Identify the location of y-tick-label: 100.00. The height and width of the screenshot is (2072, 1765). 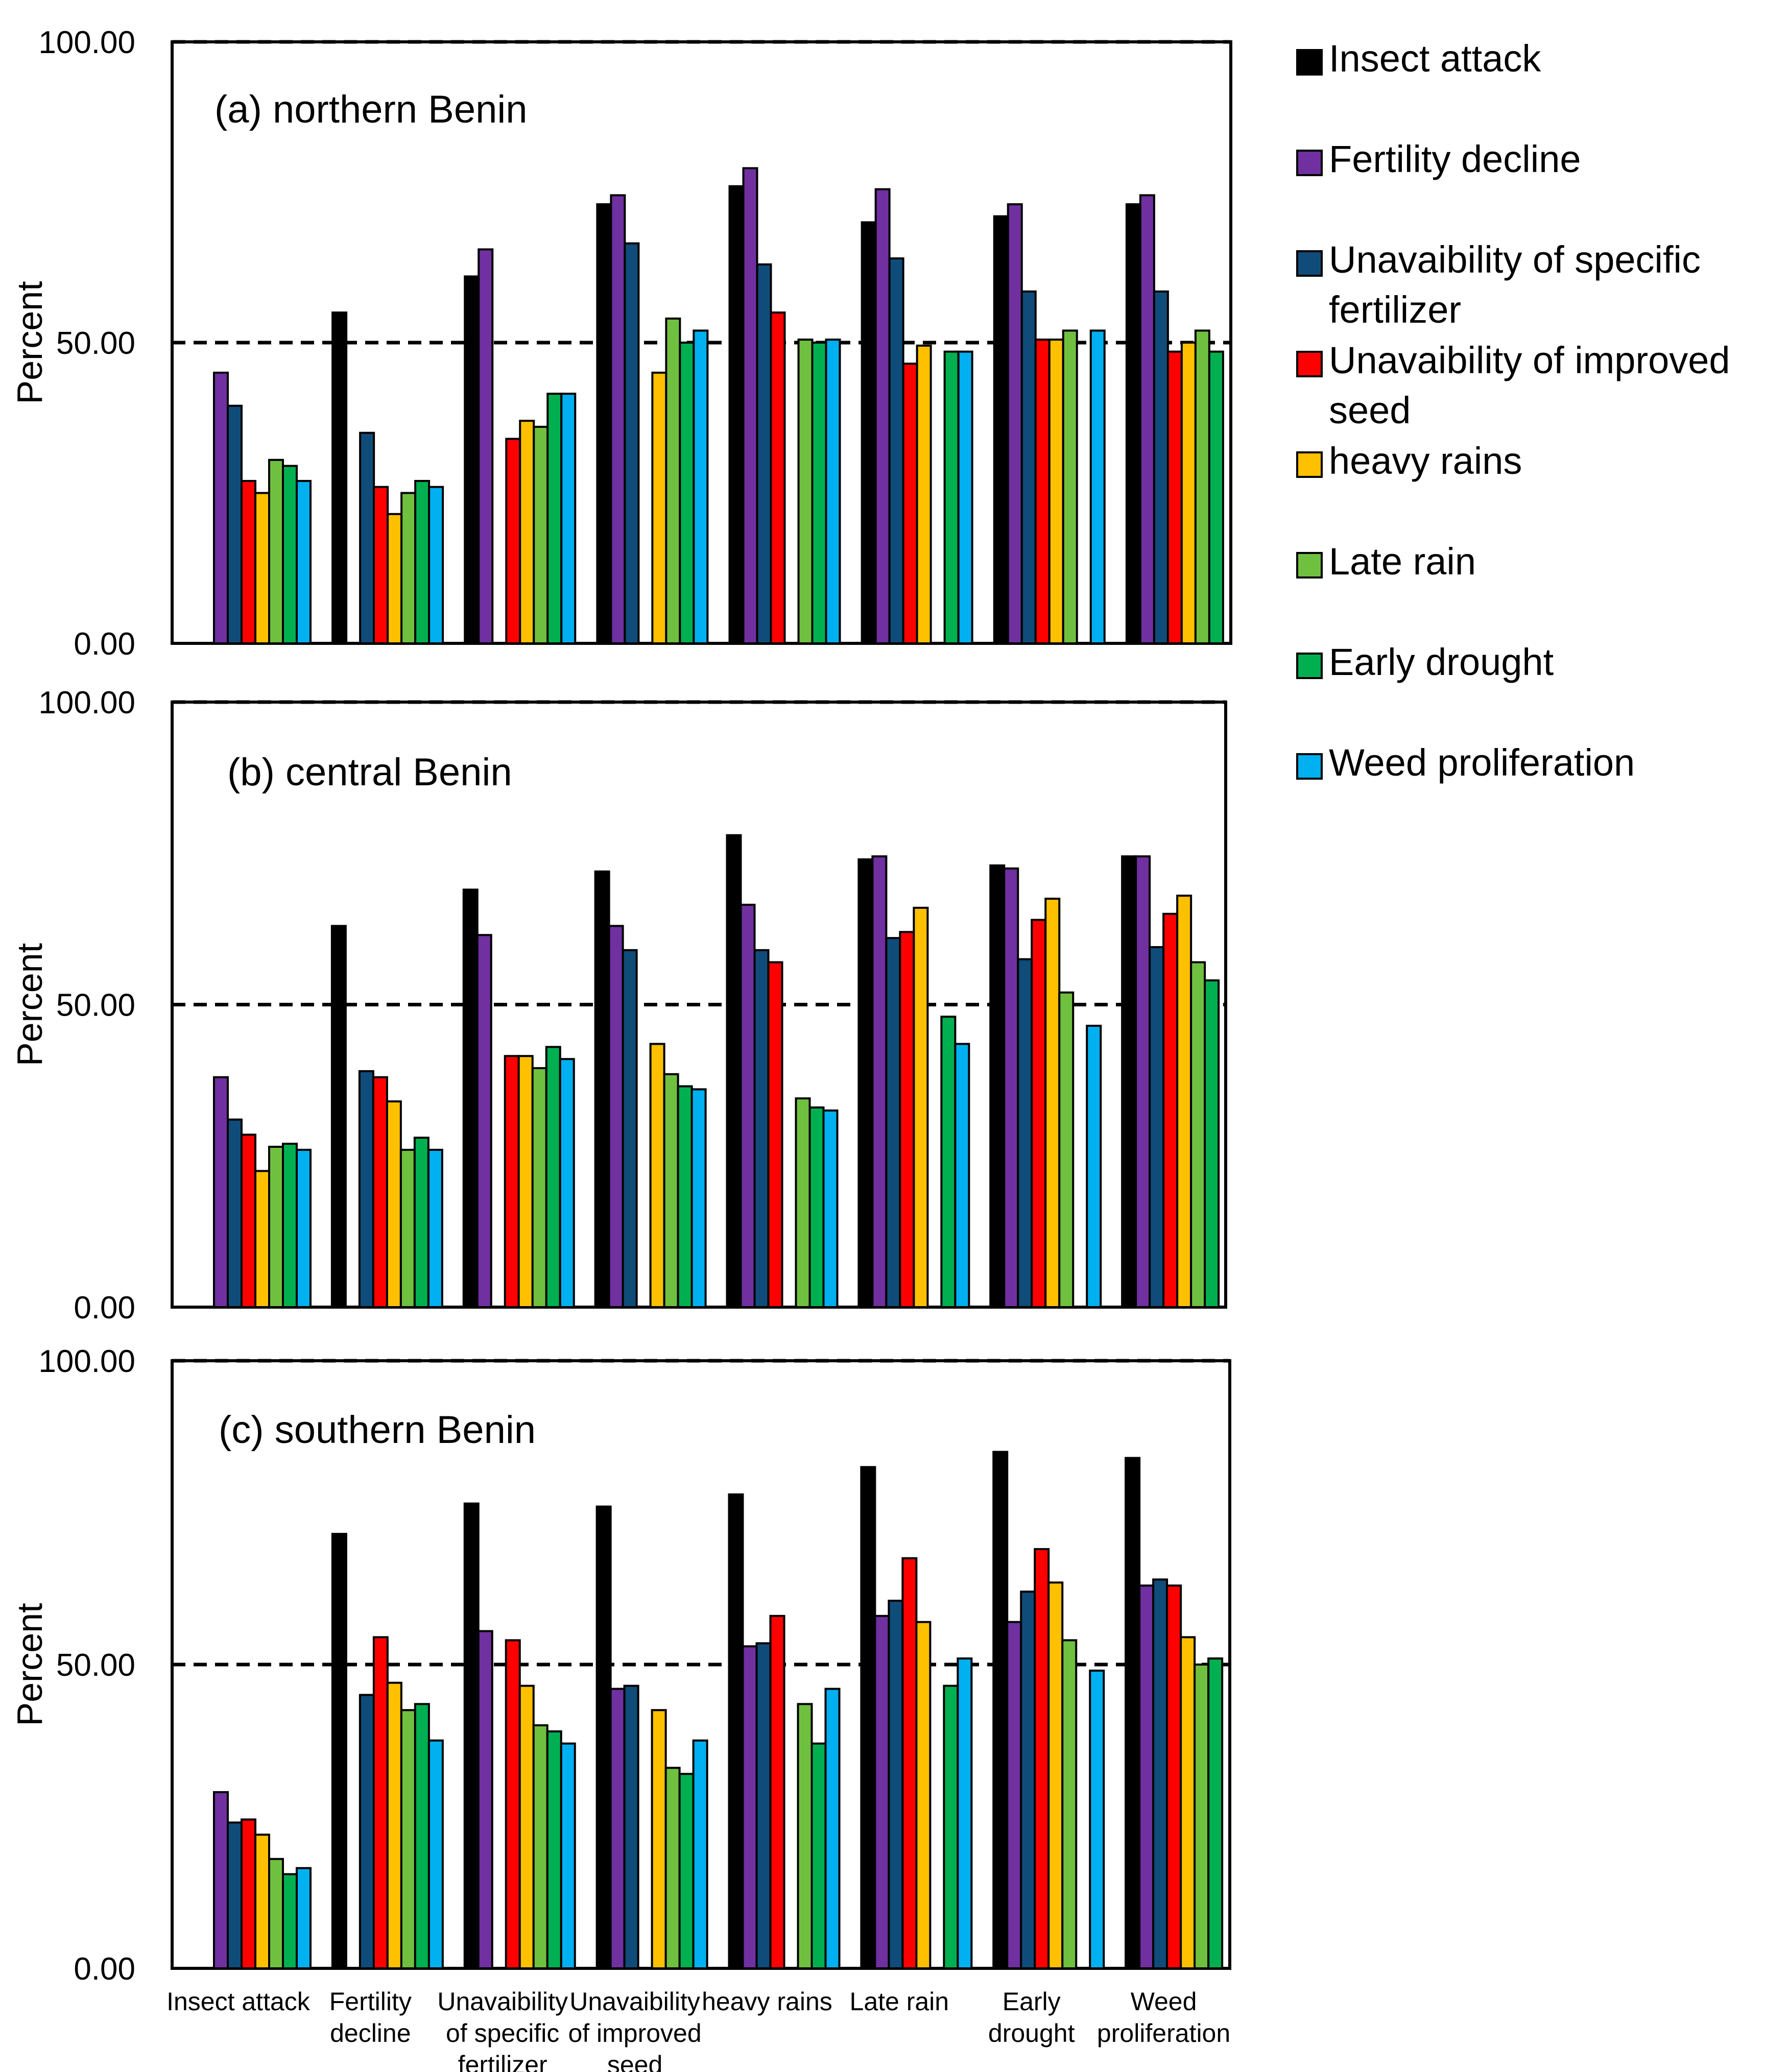
(86, 43).